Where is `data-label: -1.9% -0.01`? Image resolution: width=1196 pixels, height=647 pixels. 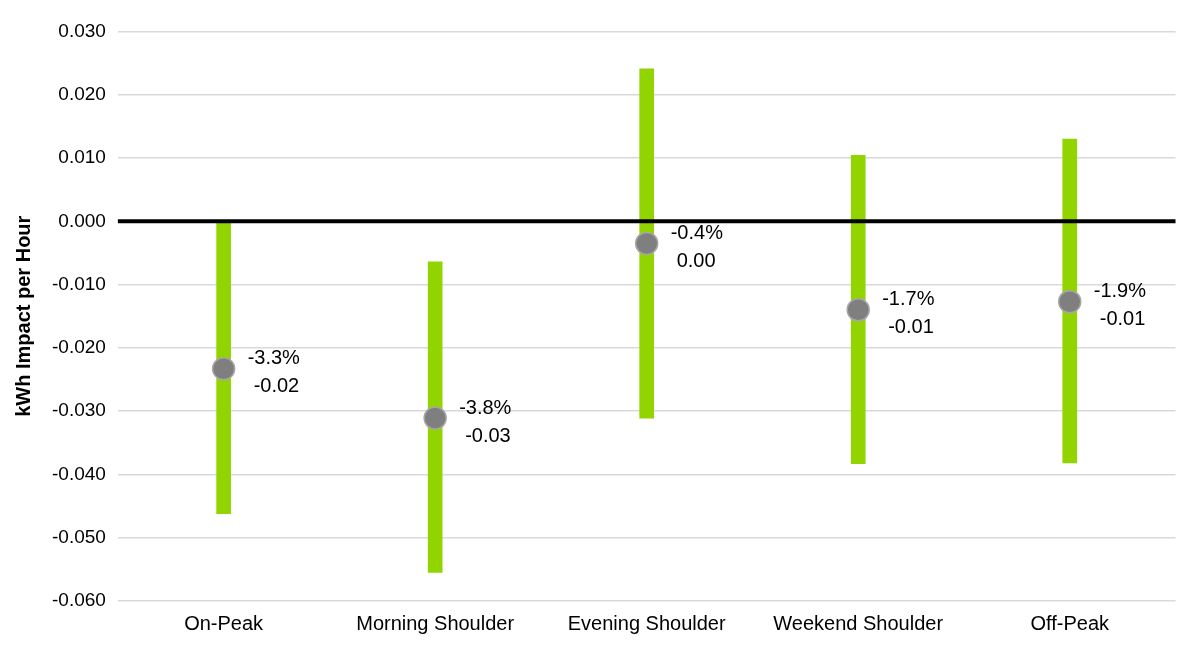 data-label: -1.9% -0.01 is located at coordinates (1120, 304).